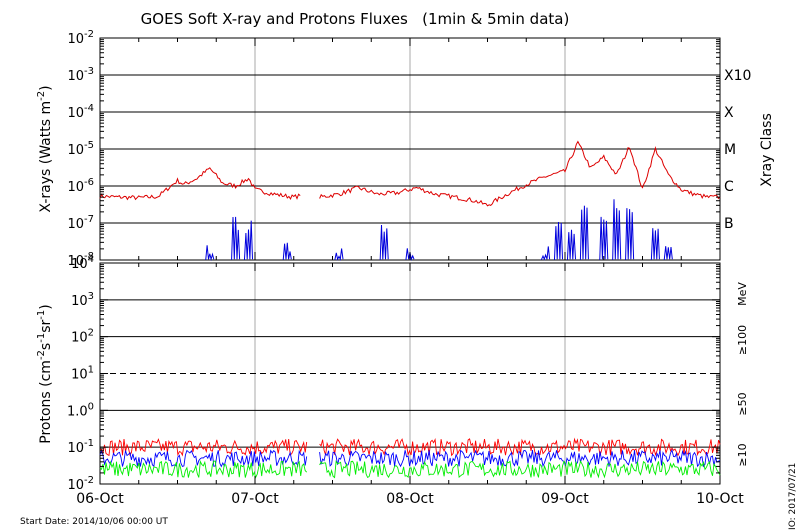 The image size is (800, 530). What do you see at coordinates (45, 373) in the screenshot?
I see `proton-y-axis-label: Protons (cm-2s-1sr-1)` at bounding box center [45, 373].